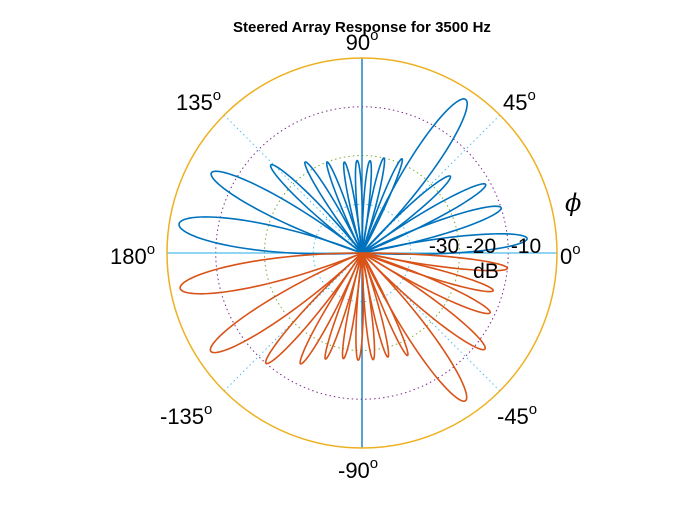  I want to click on angle-symbol-label: ϕ, so click(573, 203).